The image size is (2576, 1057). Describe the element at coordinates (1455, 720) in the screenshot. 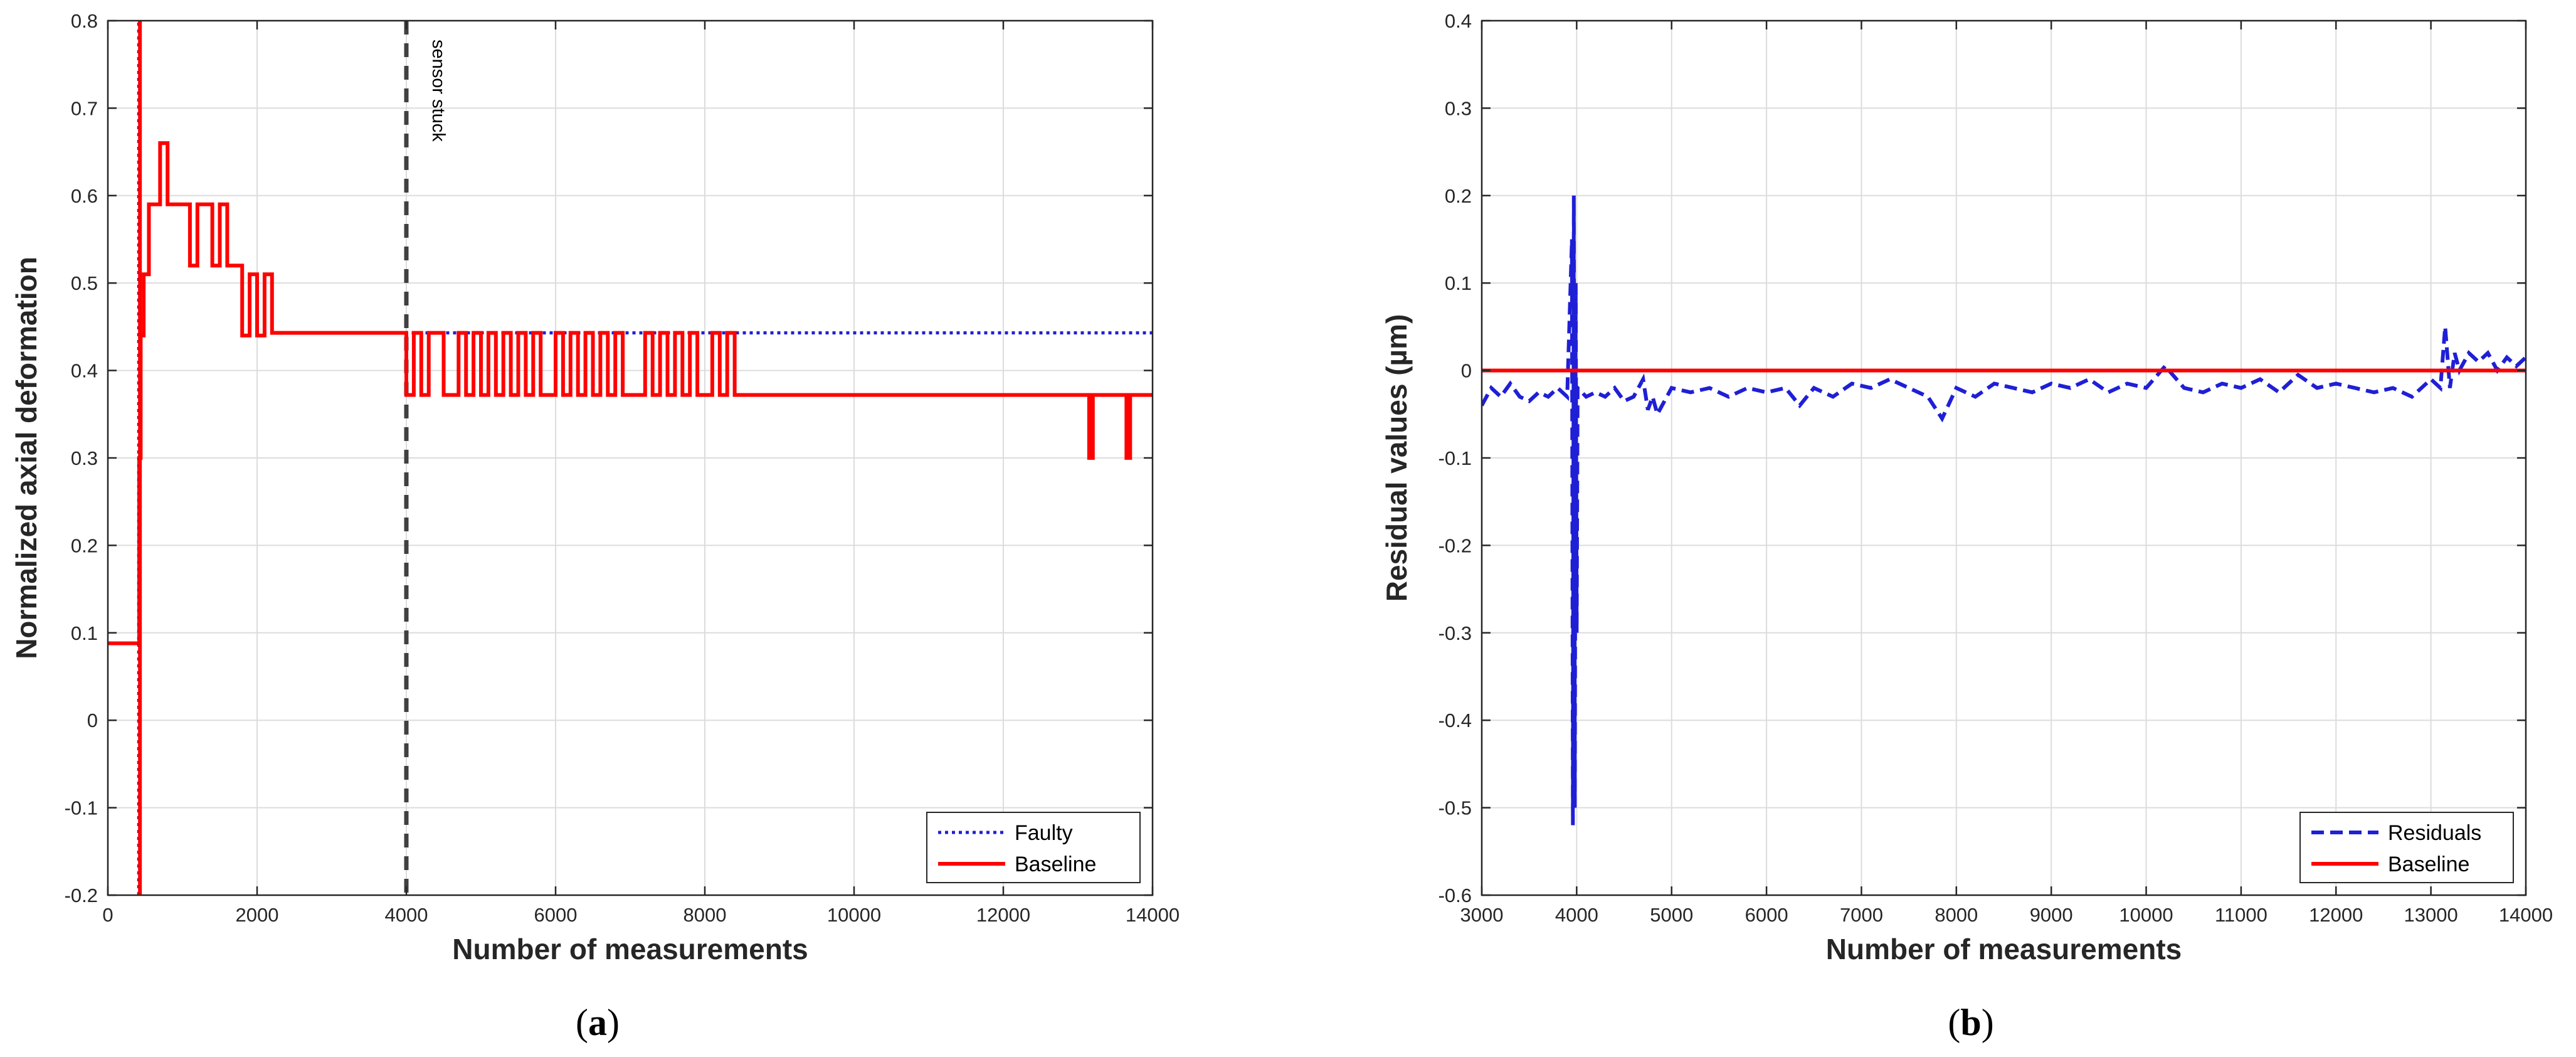

I see `y-tick-label: -0.4` at that location.